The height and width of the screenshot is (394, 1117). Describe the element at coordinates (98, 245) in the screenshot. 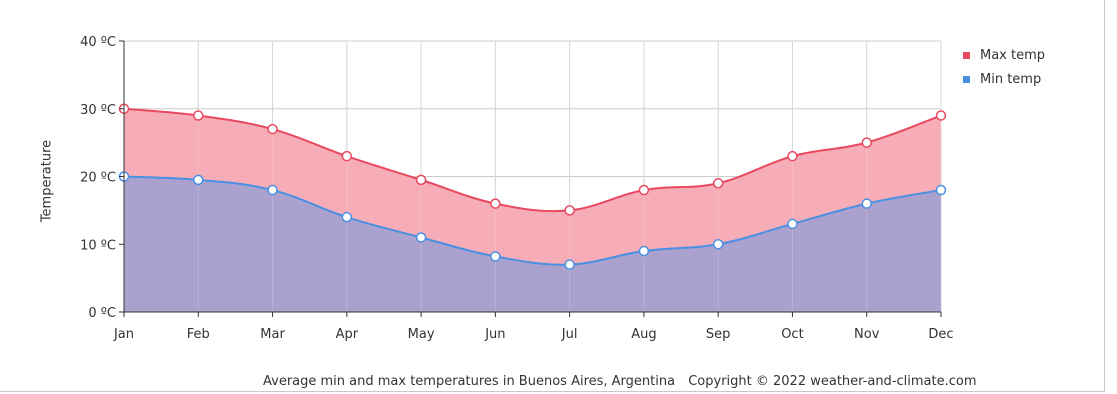

I see `y-tick-label: 10 ºC` at that location.